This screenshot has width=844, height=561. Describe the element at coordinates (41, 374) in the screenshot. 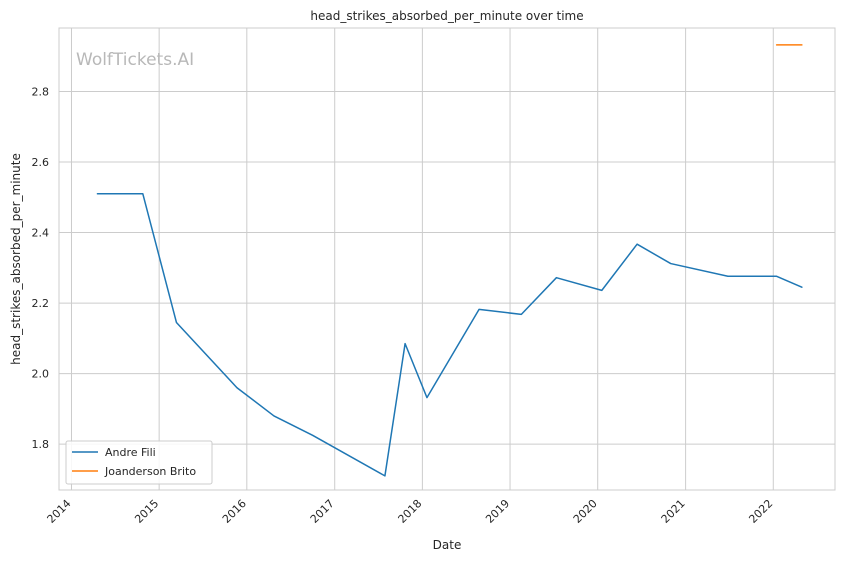

I see `y-tick-label: 2.0` at that location.